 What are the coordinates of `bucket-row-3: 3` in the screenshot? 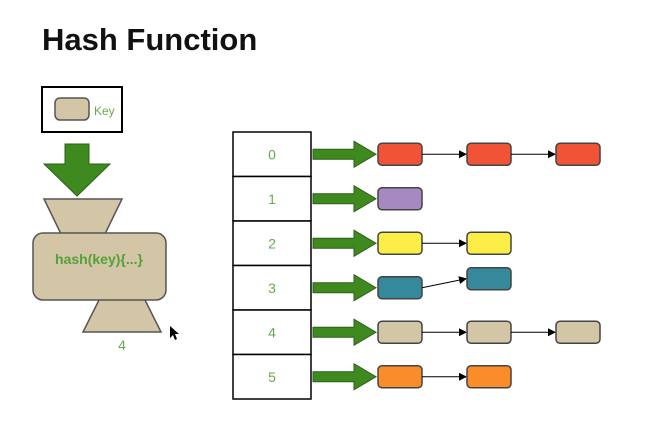 It's located at (372, 287).